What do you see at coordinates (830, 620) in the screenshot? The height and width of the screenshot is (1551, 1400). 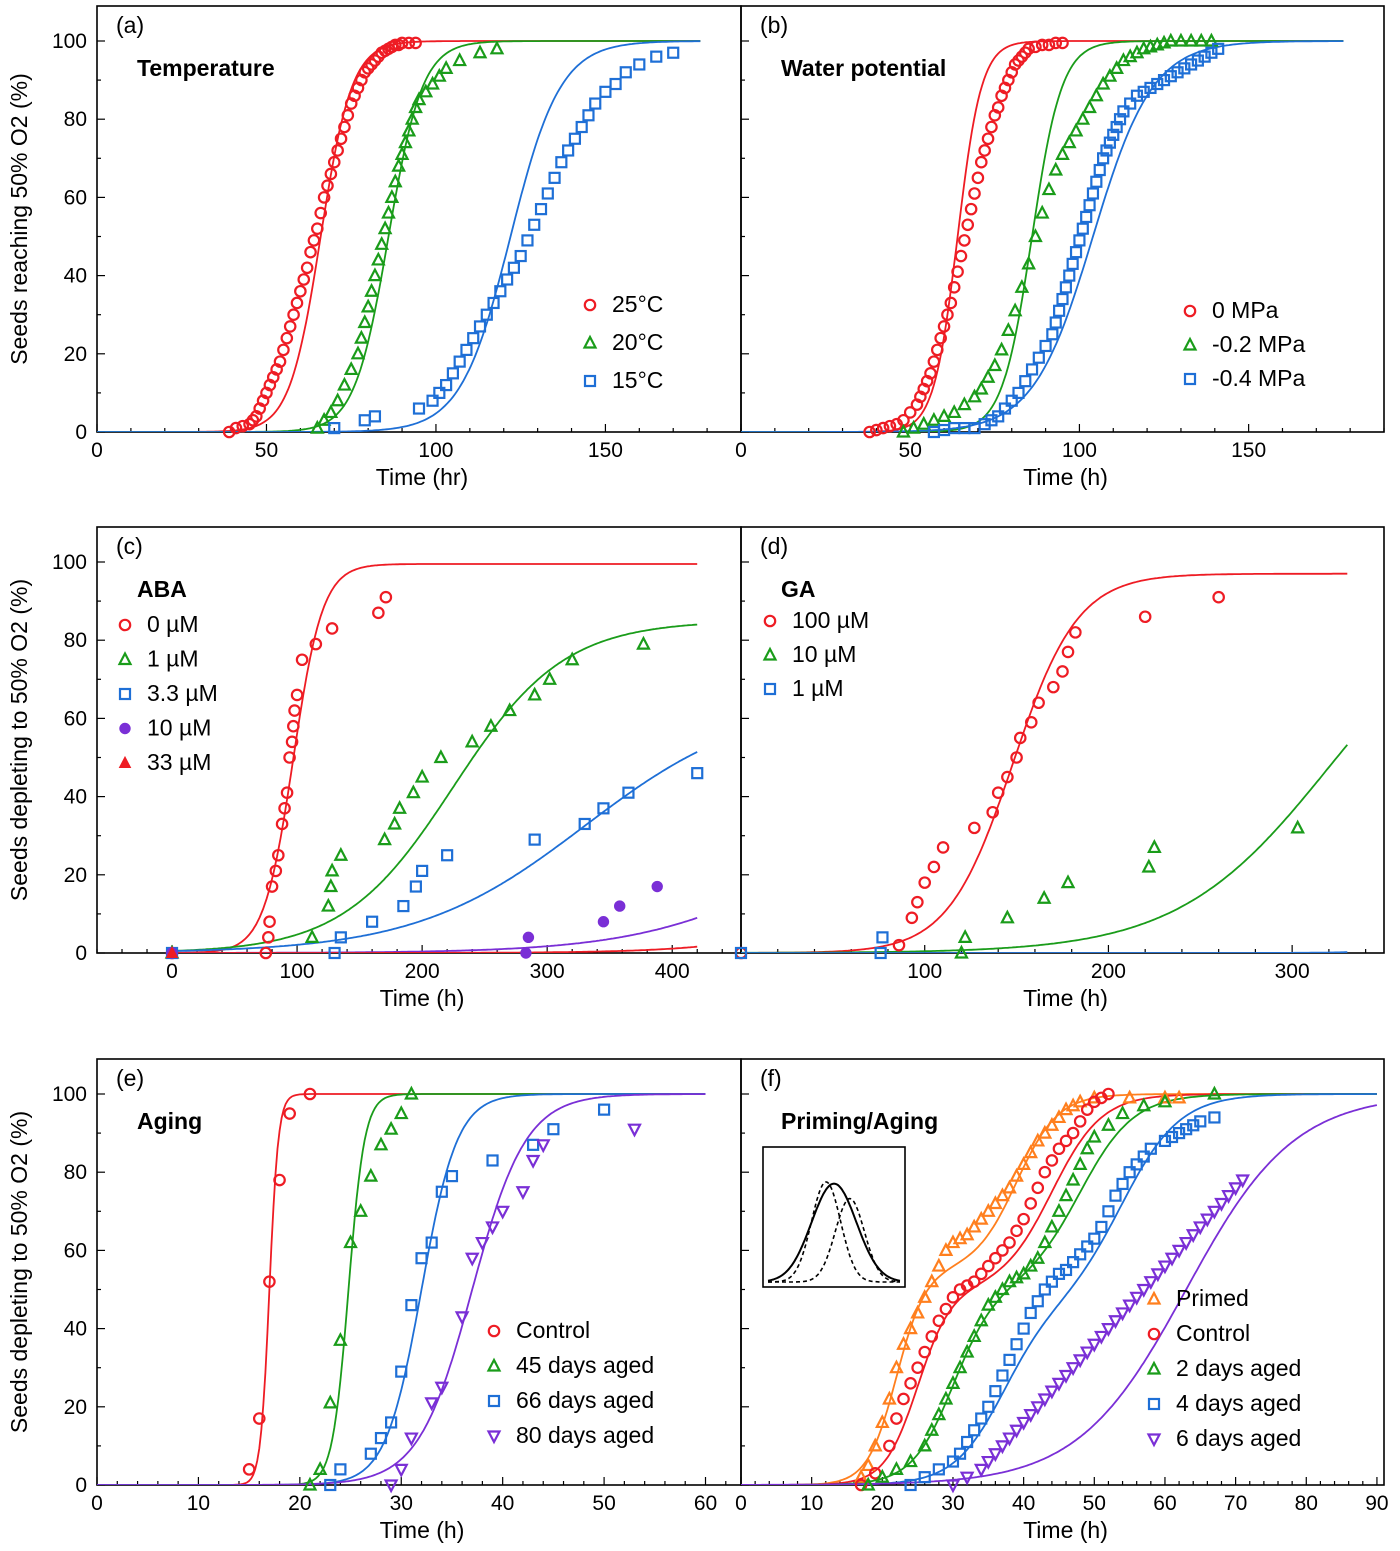 I see `legend-label: 100 µM` at bounding box center [830, 620].